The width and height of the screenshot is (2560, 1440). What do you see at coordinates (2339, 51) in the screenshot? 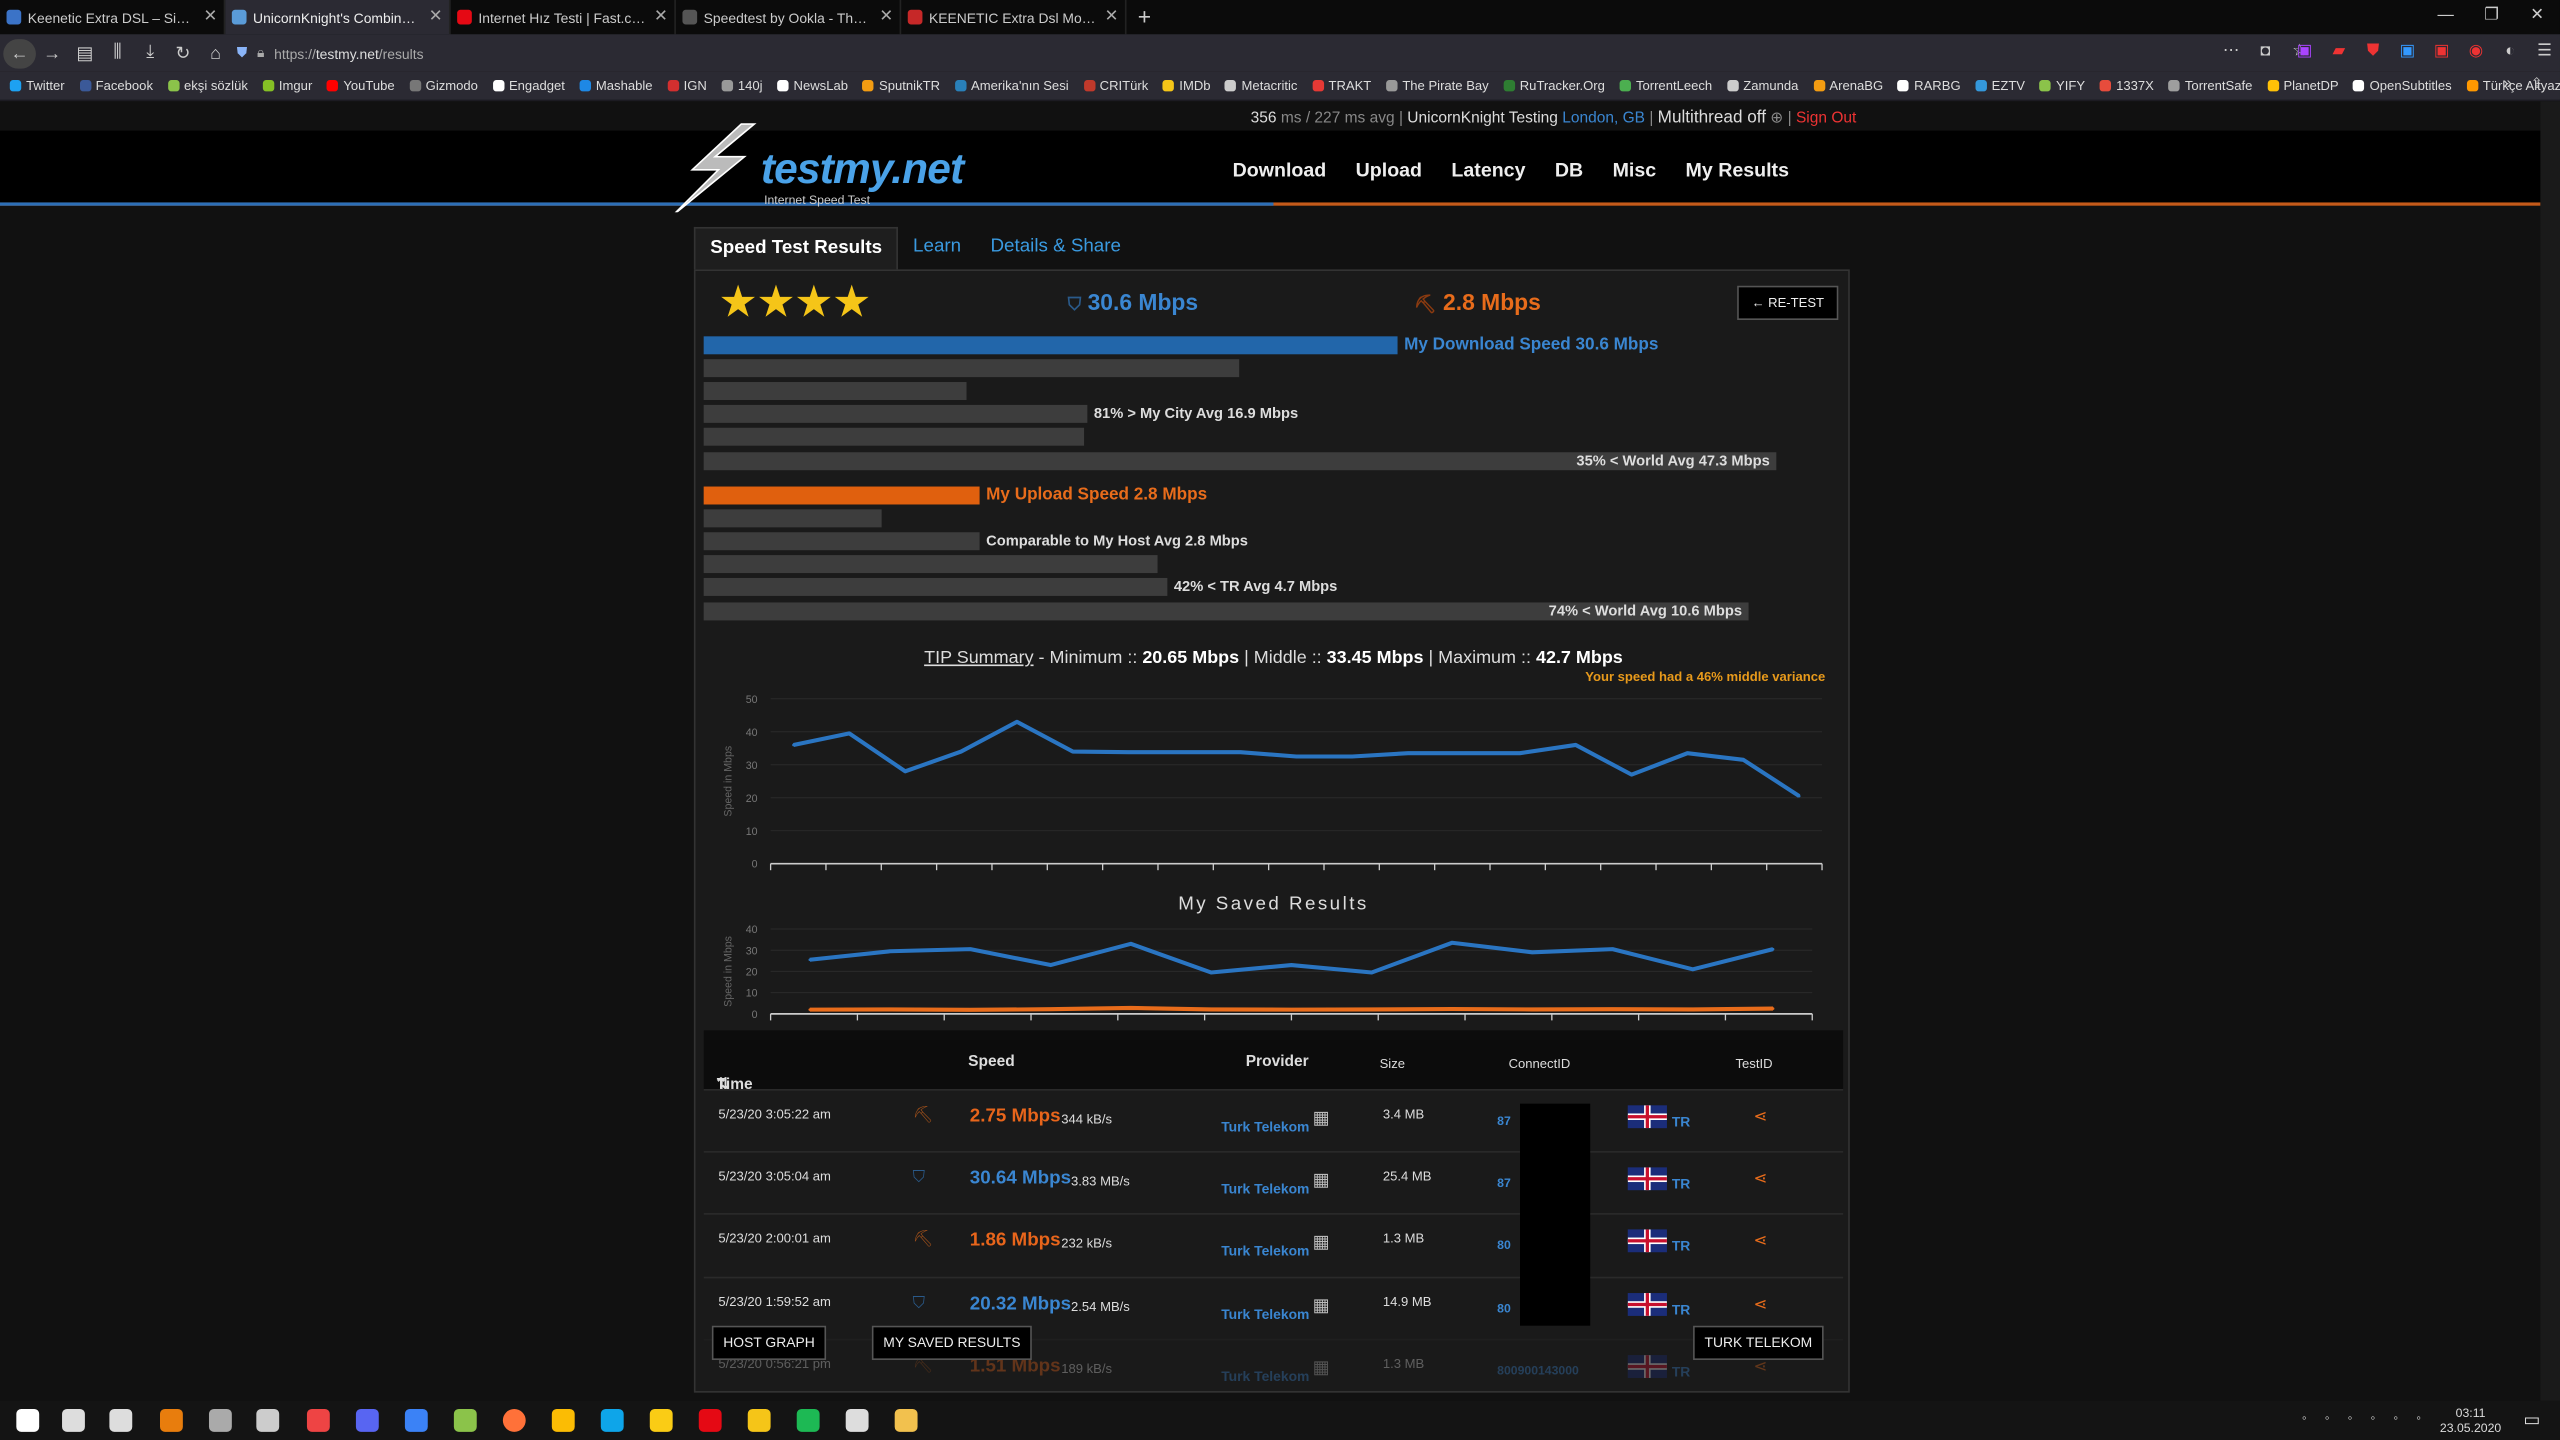
I see `extension-icon: ▰` at bounding box center [2339, 51].